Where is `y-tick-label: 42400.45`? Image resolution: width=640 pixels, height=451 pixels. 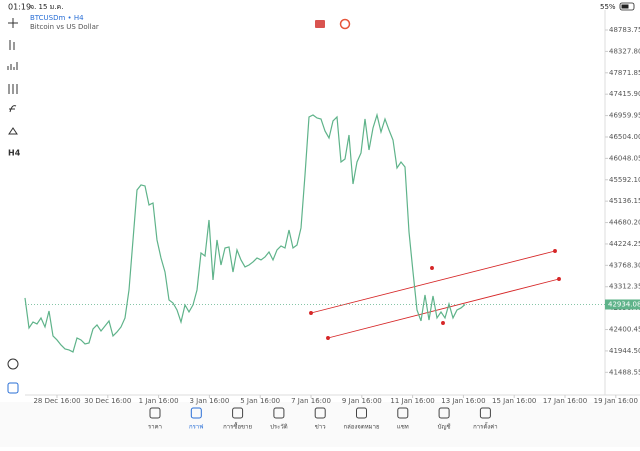
y-tick-label: 42400.45 is located at coordinates (624, 330).